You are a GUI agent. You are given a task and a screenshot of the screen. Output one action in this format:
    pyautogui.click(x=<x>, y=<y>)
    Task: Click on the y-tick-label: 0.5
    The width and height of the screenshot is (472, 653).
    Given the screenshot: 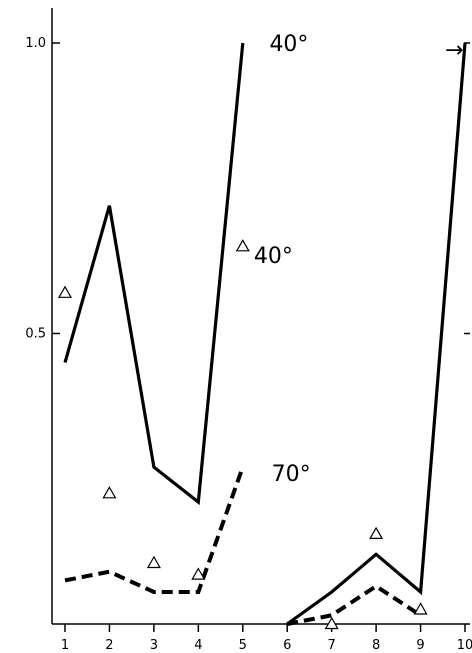 What is the action you would take?
    pyautogui.click(x=35, y=334)
    